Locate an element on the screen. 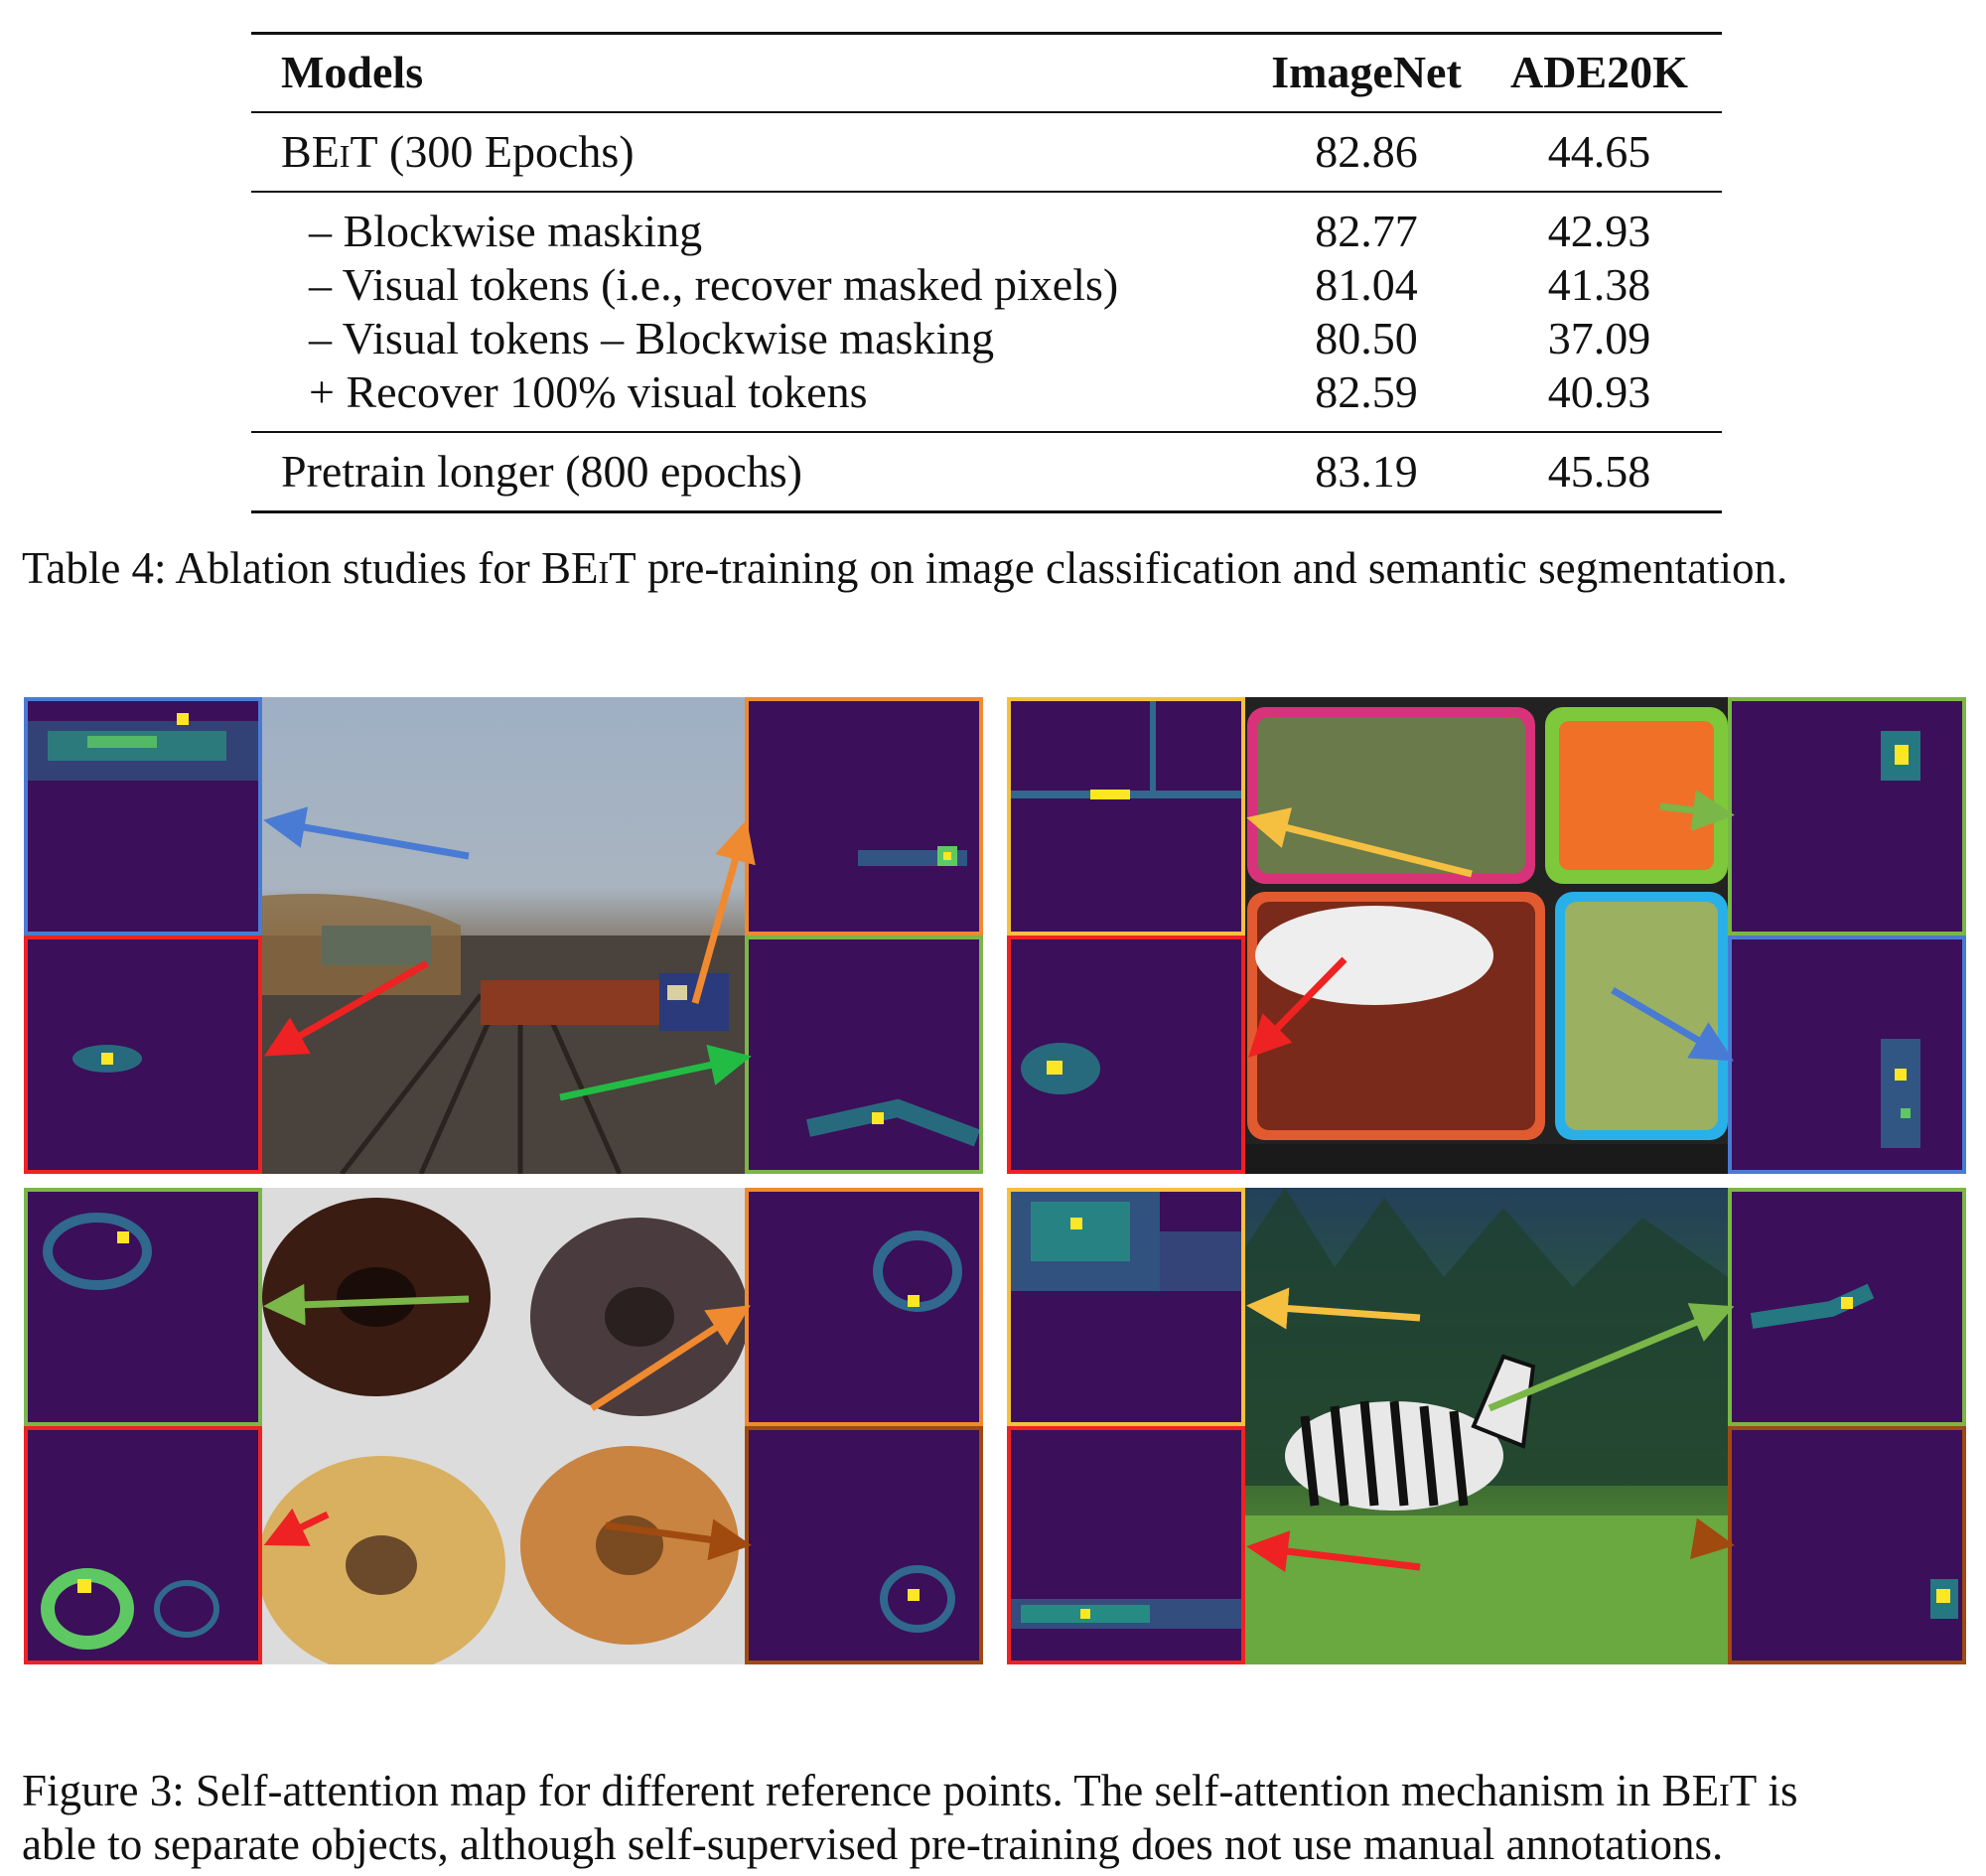 The image size is (1986, 1876). longer-imagenet: 83.19 is located at coordinates (1366, 472).